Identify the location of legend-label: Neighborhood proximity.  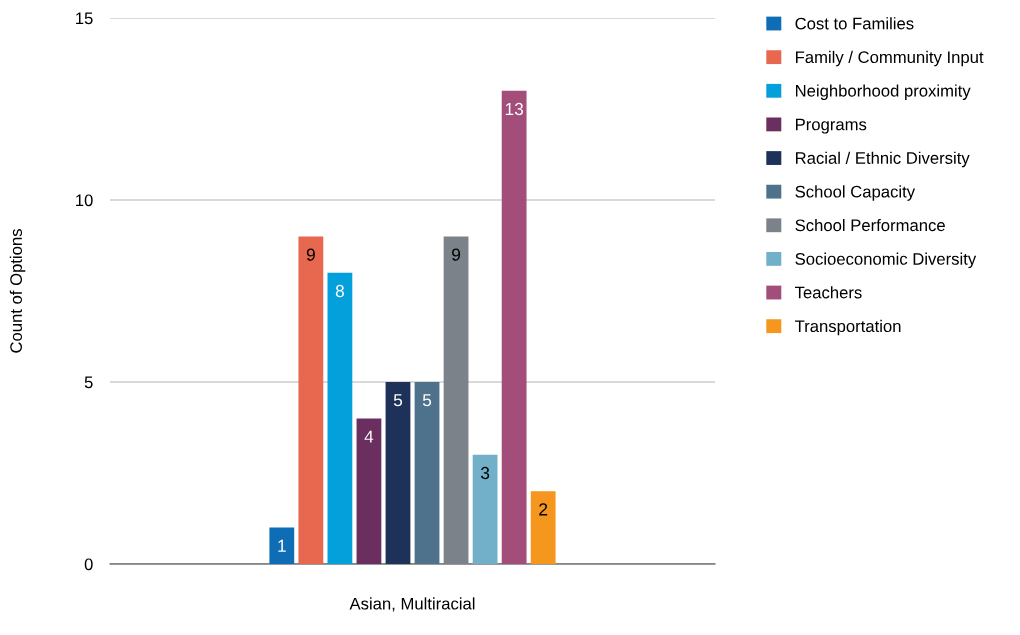
(883, 92).